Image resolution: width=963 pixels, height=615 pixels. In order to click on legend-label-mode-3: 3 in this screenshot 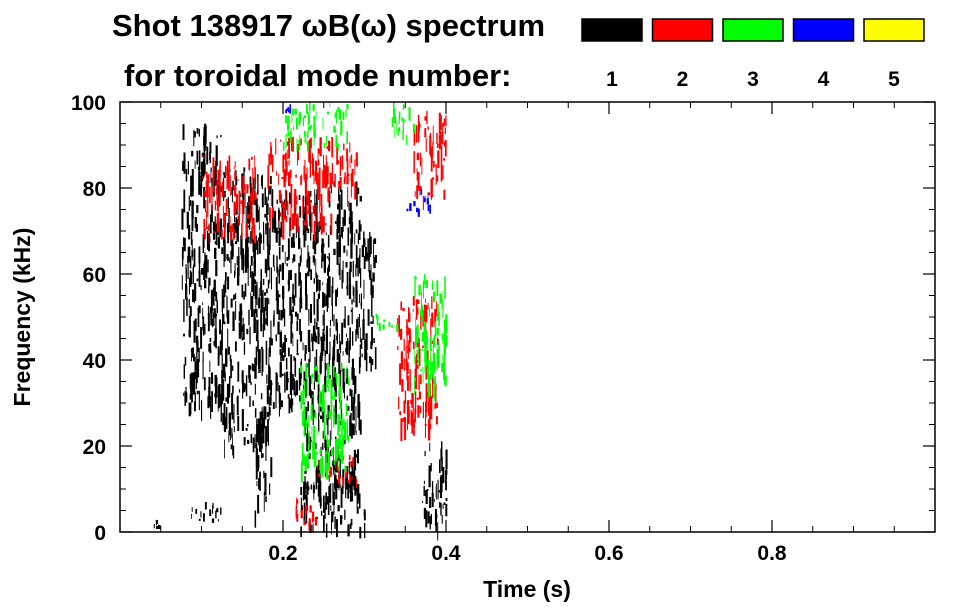, I will do `click(753, 79)`.